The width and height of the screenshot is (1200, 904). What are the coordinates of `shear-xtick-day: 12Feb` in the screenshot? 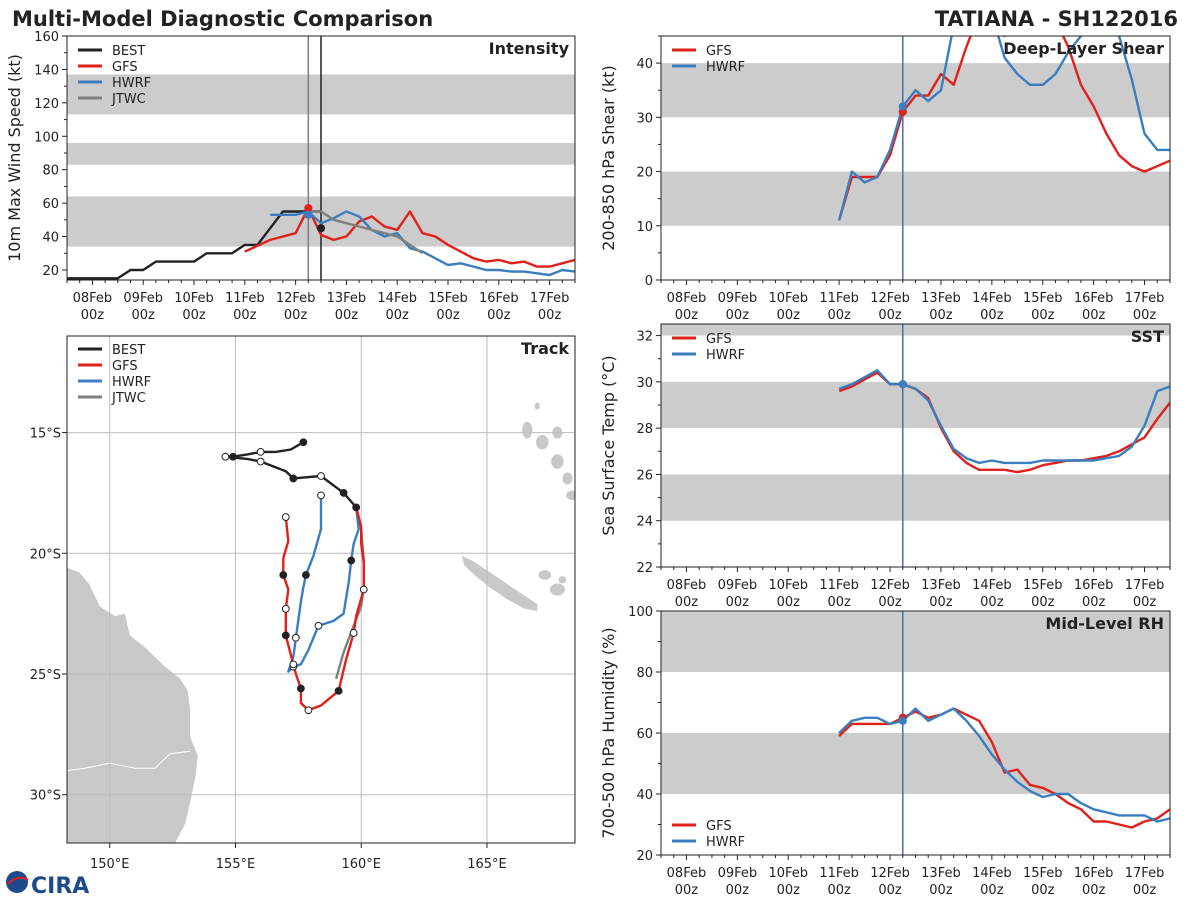 It's located at (890, 298).